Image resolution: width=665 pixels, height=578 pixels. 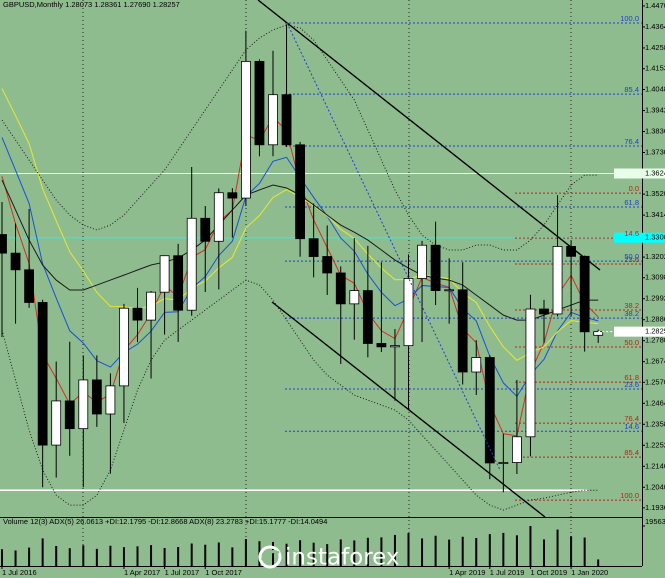 I want to click on level-label: 1.33000, so click(x=655, y=237).